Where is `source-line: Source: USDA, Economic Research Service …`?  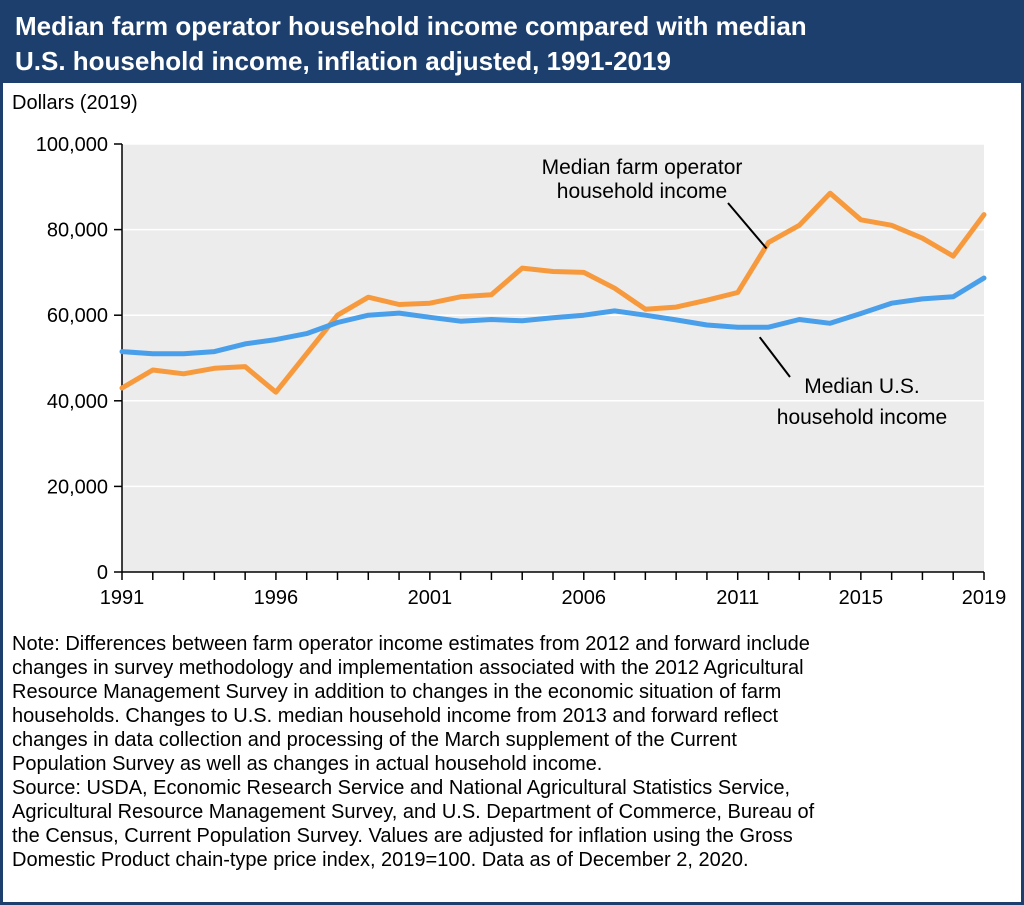
source-line: Source: USDA, Economic Research Service … is located at coordinates (401, 788).